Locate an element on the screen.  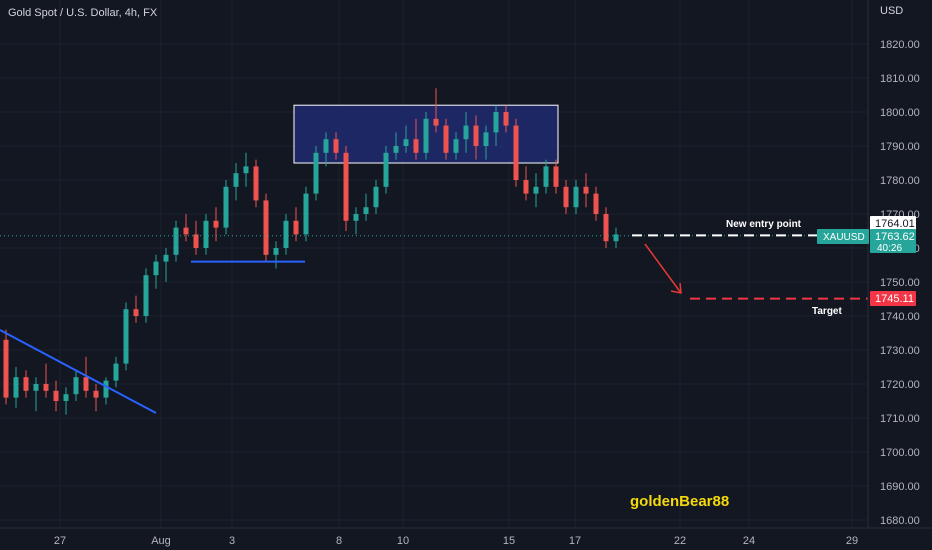
price-tick-label: 1820.00 is located at coordinates (900, 45).